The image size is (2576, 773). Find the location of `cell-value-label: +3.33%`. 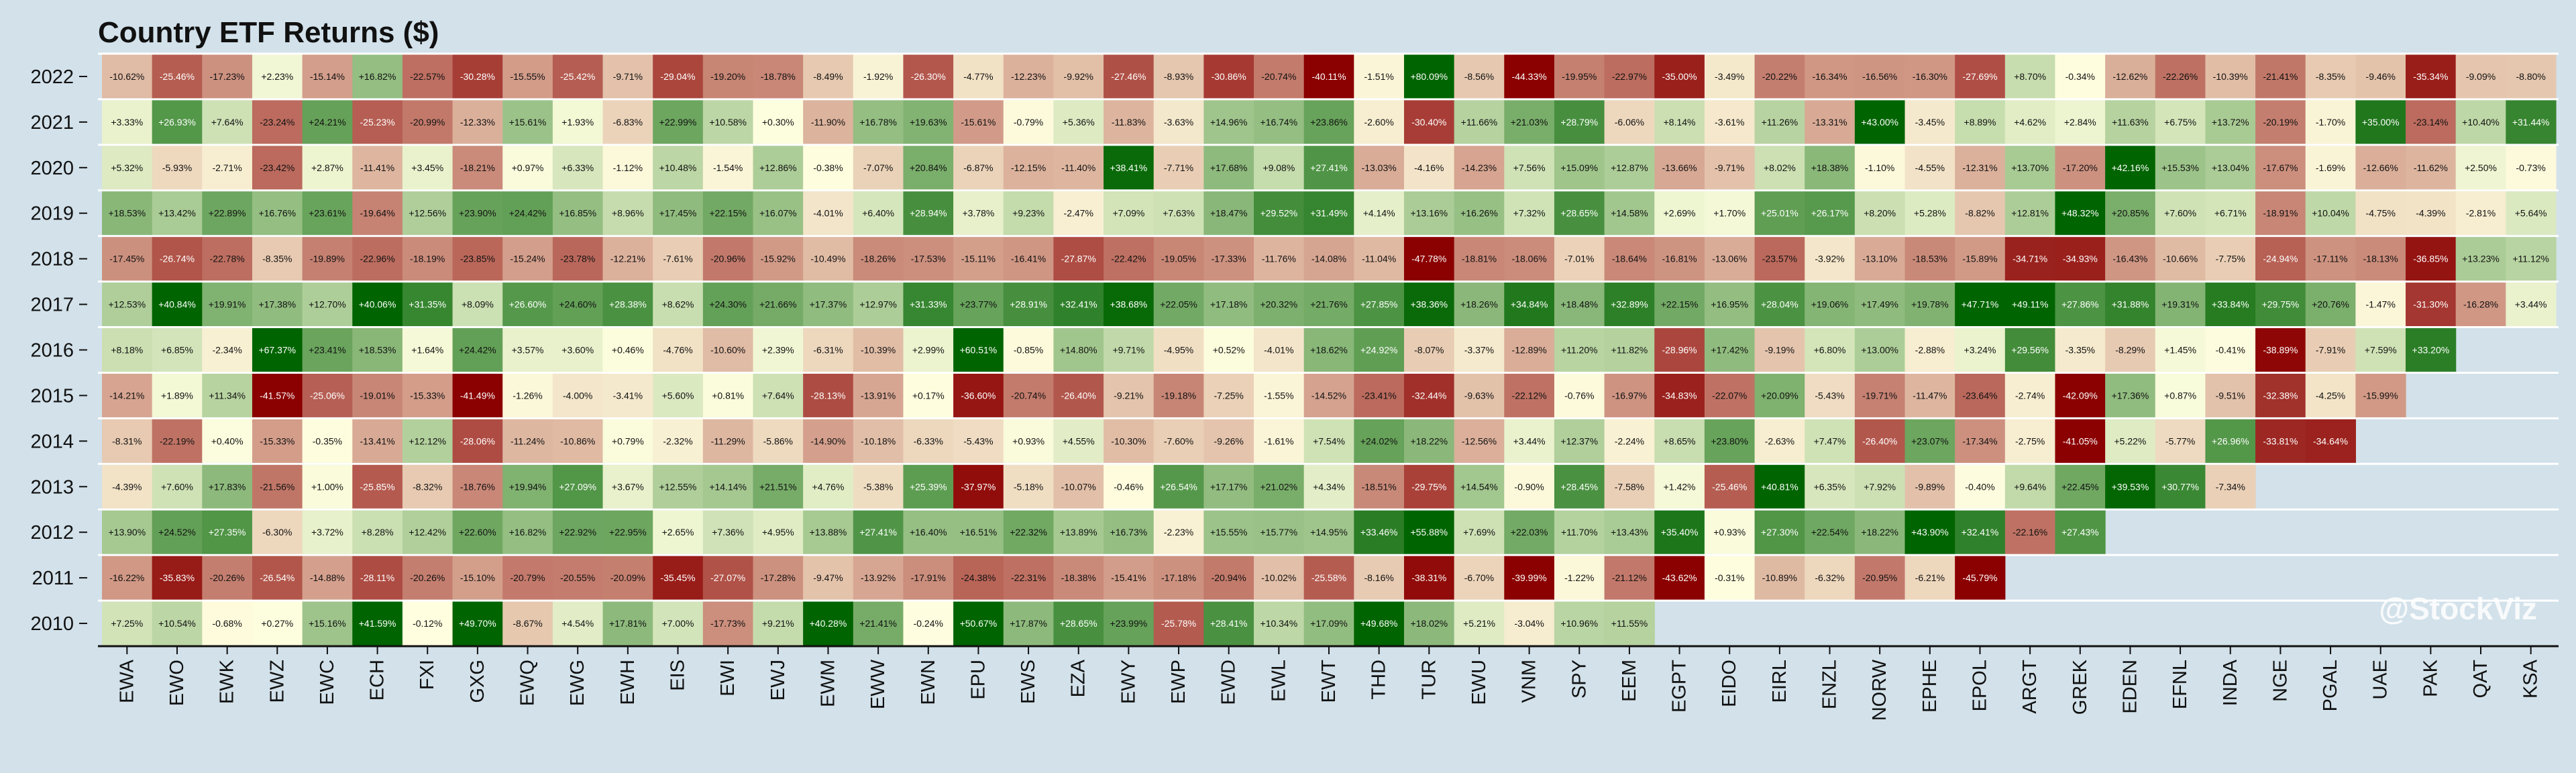

cell-value-label: +3.33% is located at coordinates (127, 122).